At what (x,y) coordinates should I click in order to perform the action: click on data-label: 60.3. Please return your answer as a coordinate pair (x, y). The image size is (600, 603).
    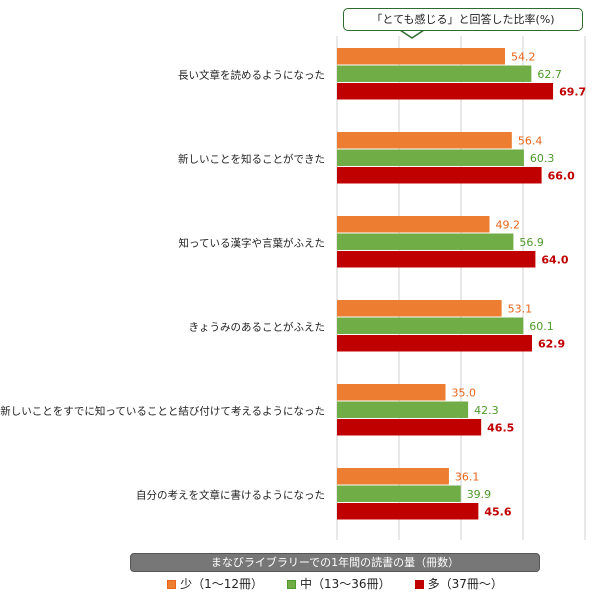
    Looking at the image, I should click on (542, 158).